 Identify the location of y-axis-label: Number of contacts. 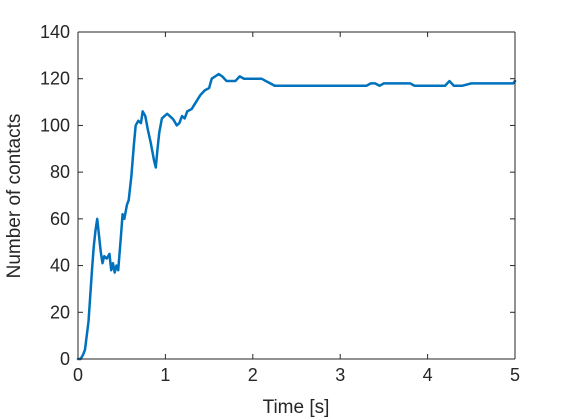
(14, 196).